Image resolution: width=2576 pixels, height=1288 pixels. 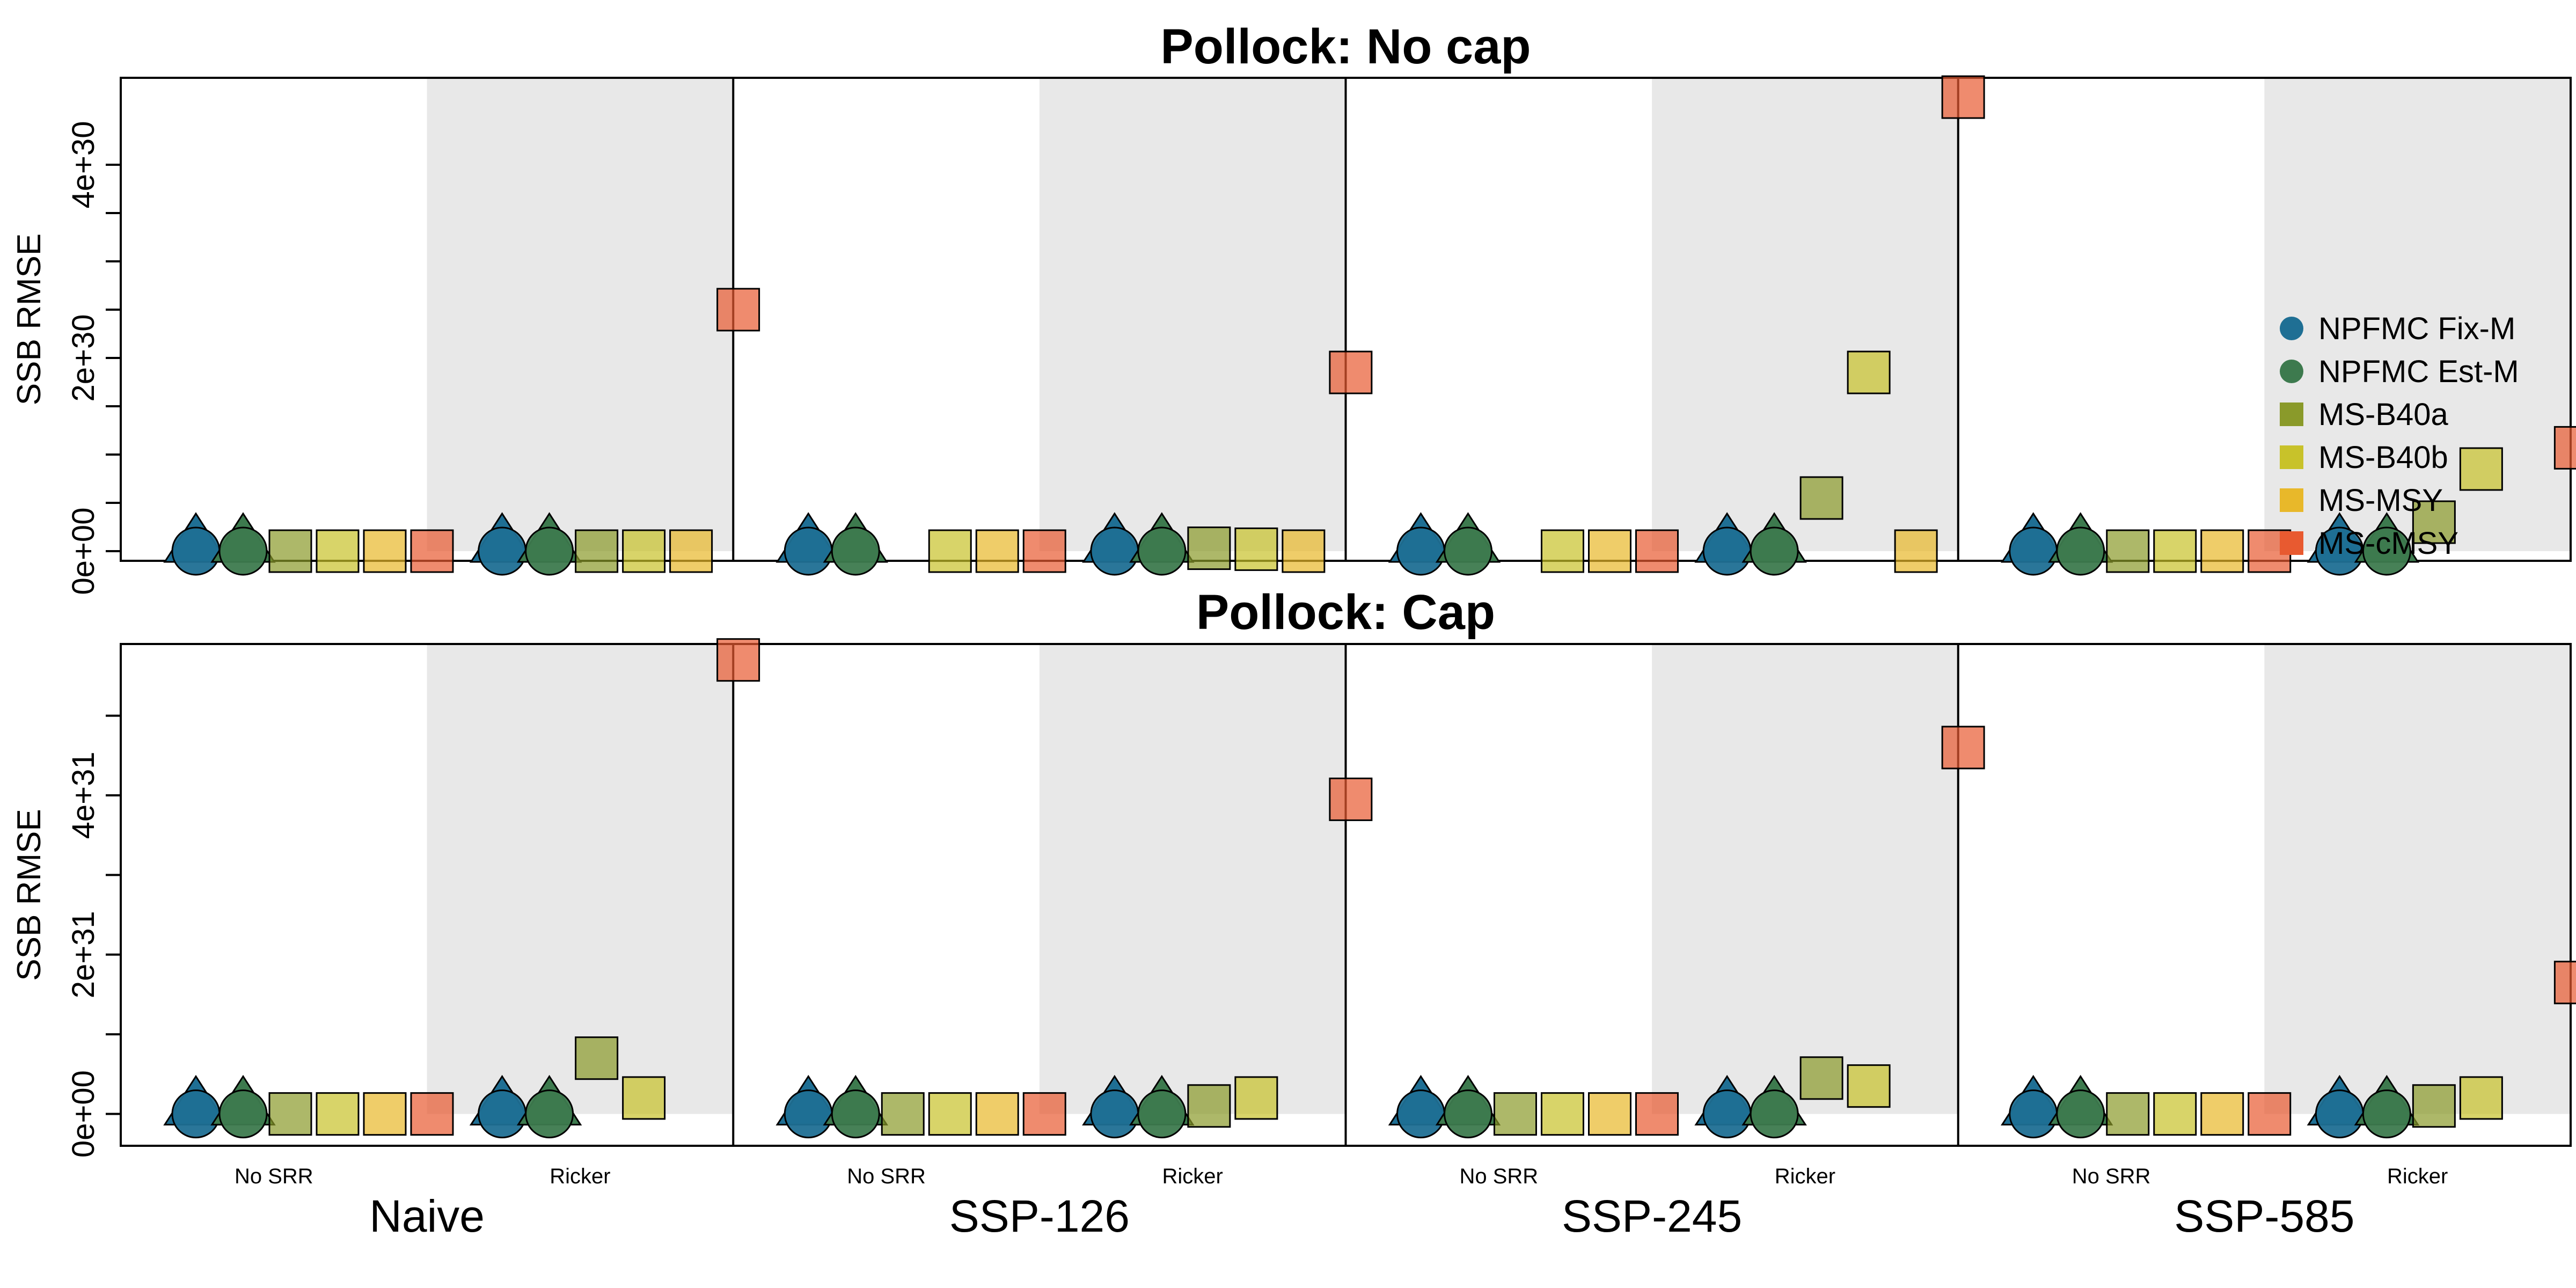 I want to click on x-group-label: SSP-585, so click(x=2264, y=1216).